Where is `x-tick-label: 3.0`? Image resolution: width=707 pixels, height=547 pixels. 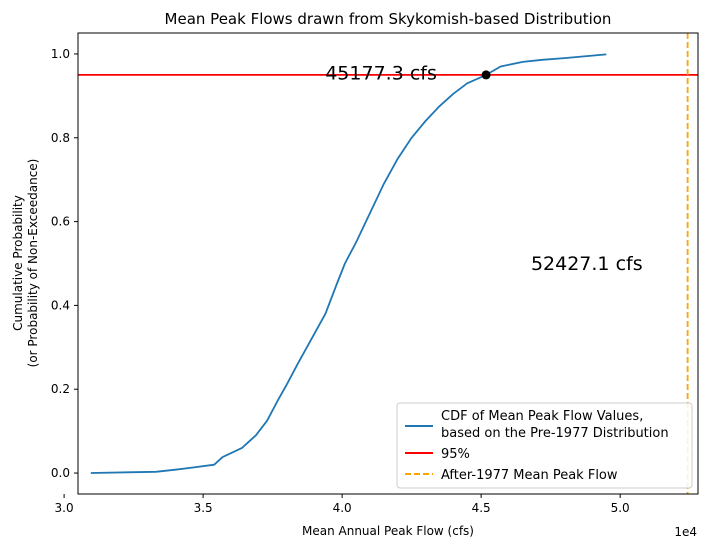
x-tick-label: 3.0 is located at coordinates (64, 508).